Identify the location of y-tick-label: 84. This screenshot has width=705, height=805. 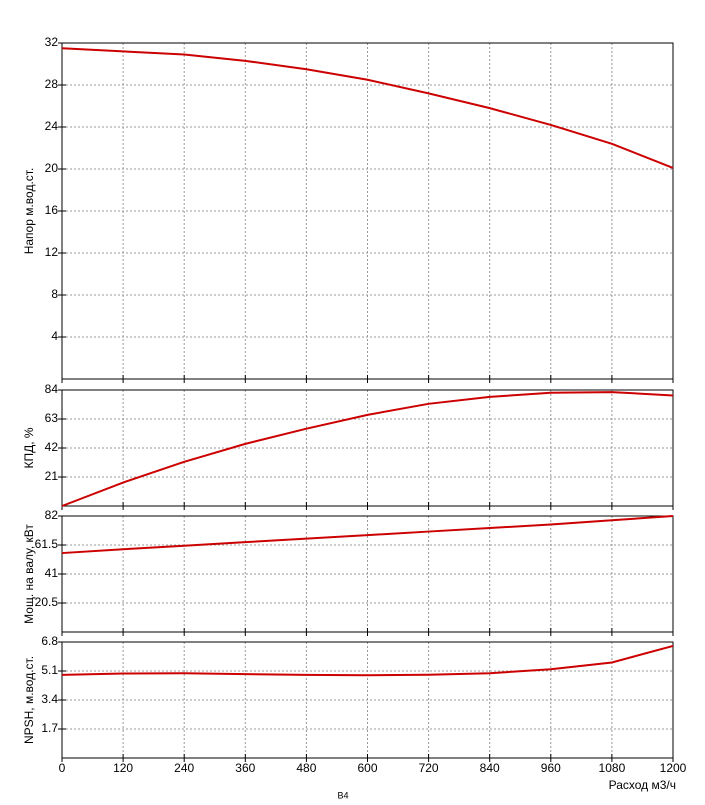
(52, 389).